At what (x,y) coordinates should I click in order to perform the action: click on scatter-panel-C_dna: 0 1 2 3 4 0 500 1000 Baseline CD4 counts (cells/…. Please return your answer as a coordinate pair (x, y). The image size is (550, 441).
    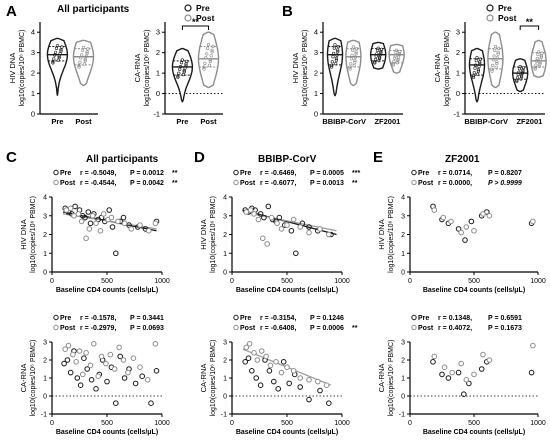
    Looking at the image, I should click on (98, 231).